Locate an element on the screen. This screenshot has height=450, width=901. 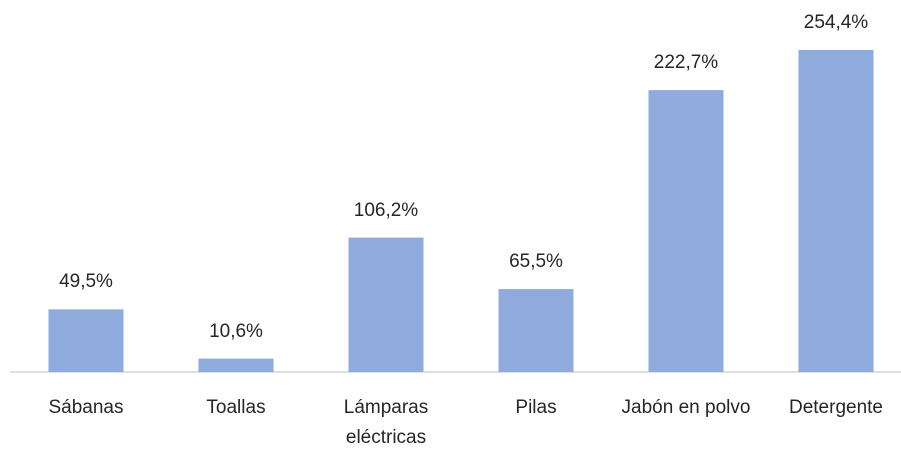
x-tick-label: Lámparas eléctricas is located at coordinates (386, 422).